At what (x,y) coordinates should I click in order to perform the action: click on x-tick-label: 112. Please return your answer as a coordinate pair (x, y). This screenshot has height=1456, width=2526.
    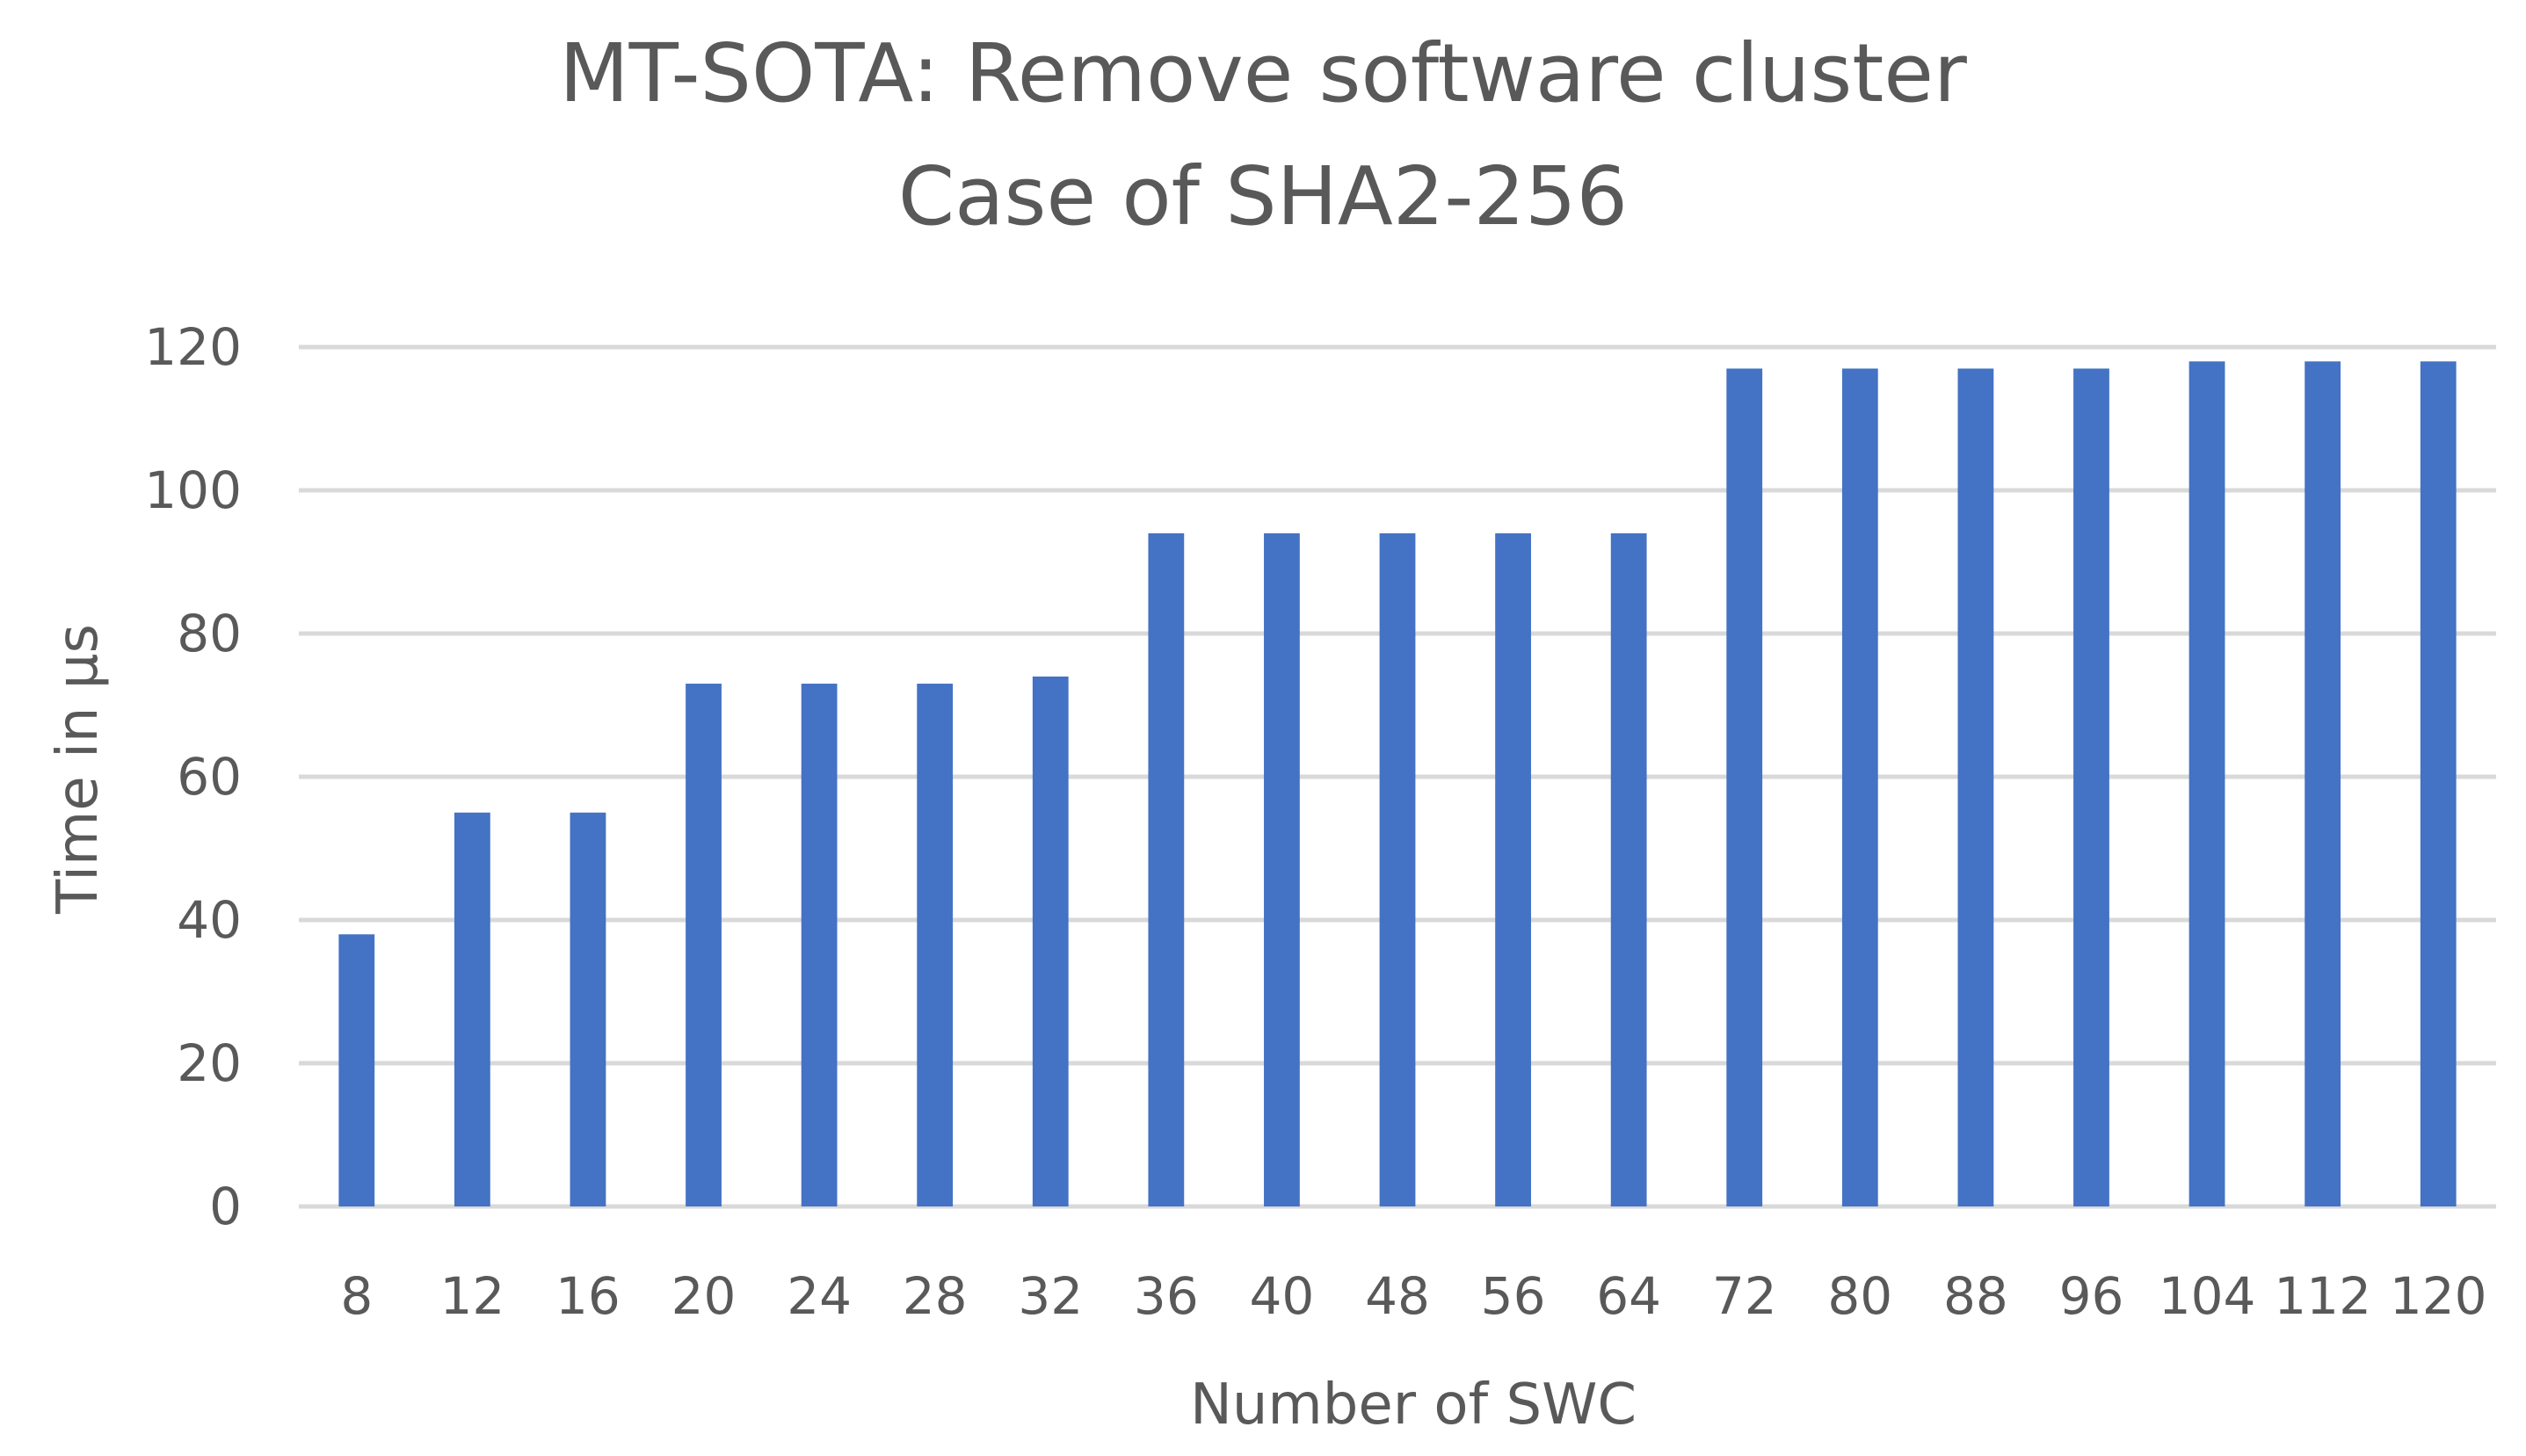
    Looking at the image, I should click on (2322, 1296).